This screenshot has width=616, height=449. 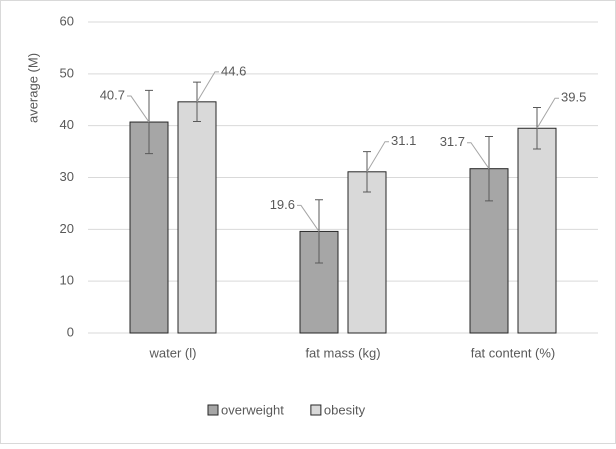 What do you see at coordinates (573, 97) in the screenshot?
I see `data-label: 39.5` at bounding box center [573, 97].